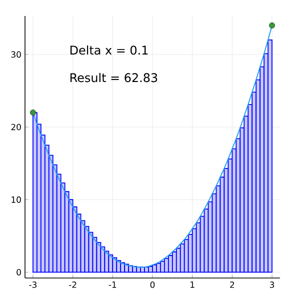 The height and width of the screenshot is (300, 300). Describe the element at coordinates (16, 199) in the screenshot. I see `y-tick-label: 10` at that location.